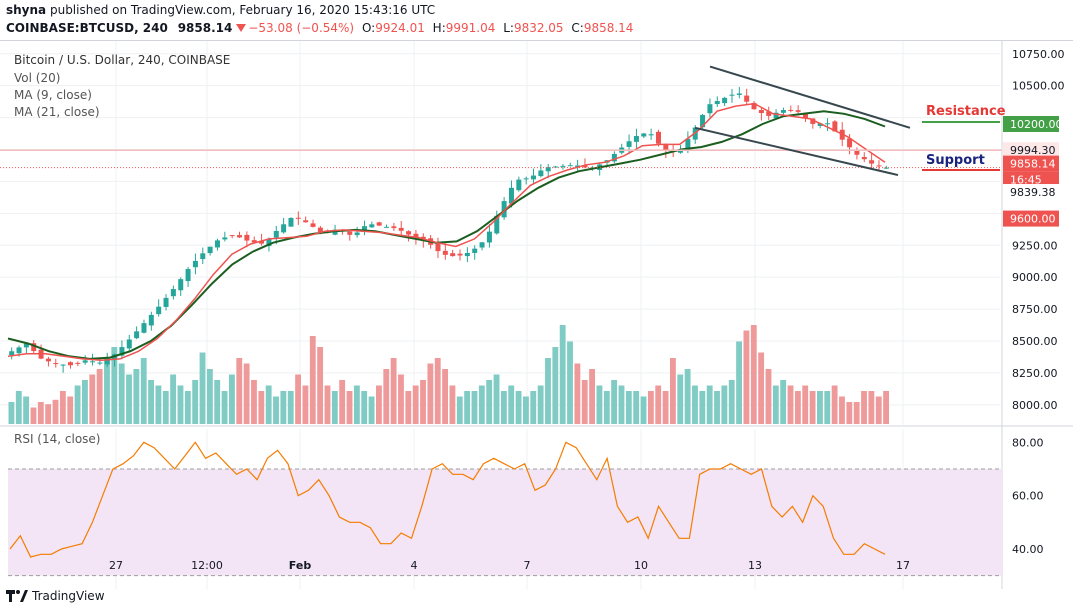  Describe the element at coordinates (57, 112) in the screenshot. I see `ma21-legend: MA (21, close)` at that location.